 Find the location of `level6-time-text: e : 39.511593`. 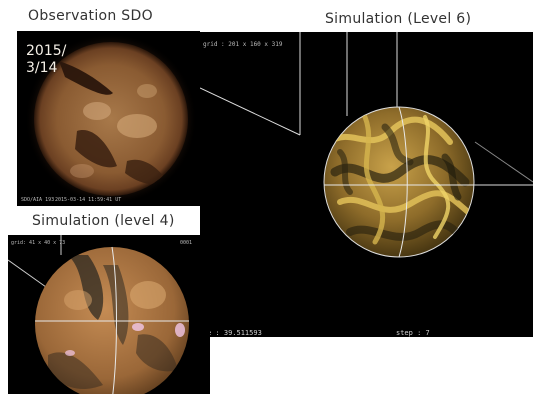

level6-time-text: e : 39.511593 is located at coordinates (234, 333).